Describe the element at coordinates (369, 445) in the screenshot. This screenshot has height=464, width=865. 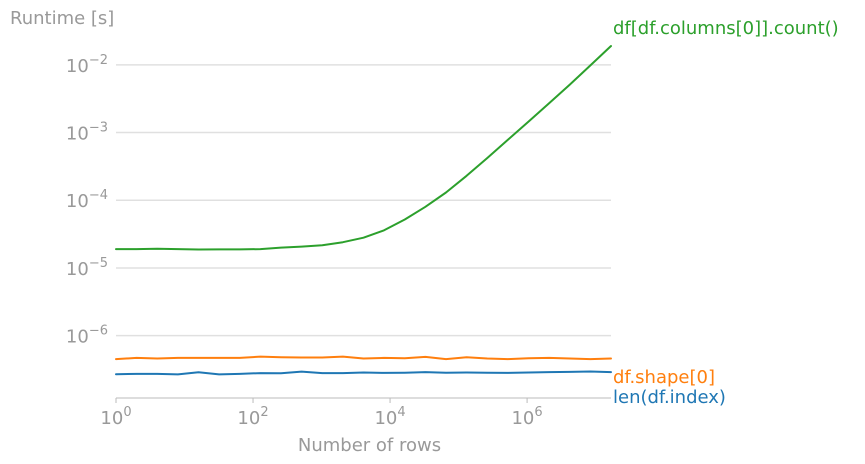
I see `x-axis-label: Number of rows` at that location.